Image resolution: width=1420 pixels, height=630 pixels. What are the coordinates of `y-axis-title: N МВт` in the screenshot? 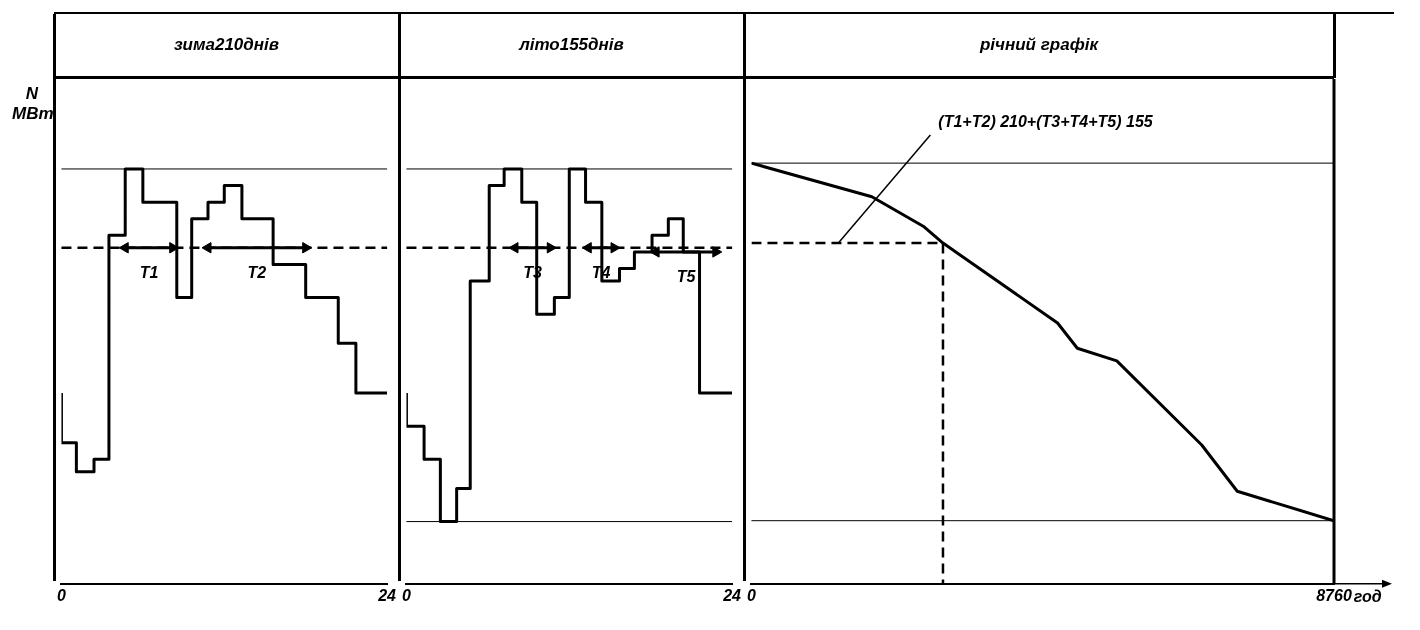 It's located at (33, 104).